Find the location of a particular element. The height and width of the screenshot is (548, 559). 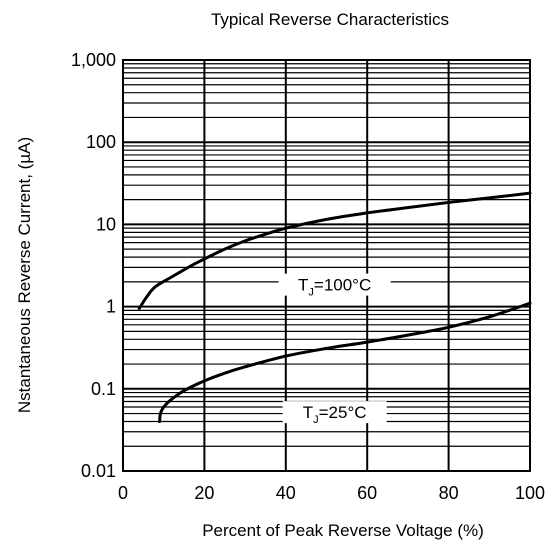

series-label-1: TJ=25°C is located at coordinates (335, 414).